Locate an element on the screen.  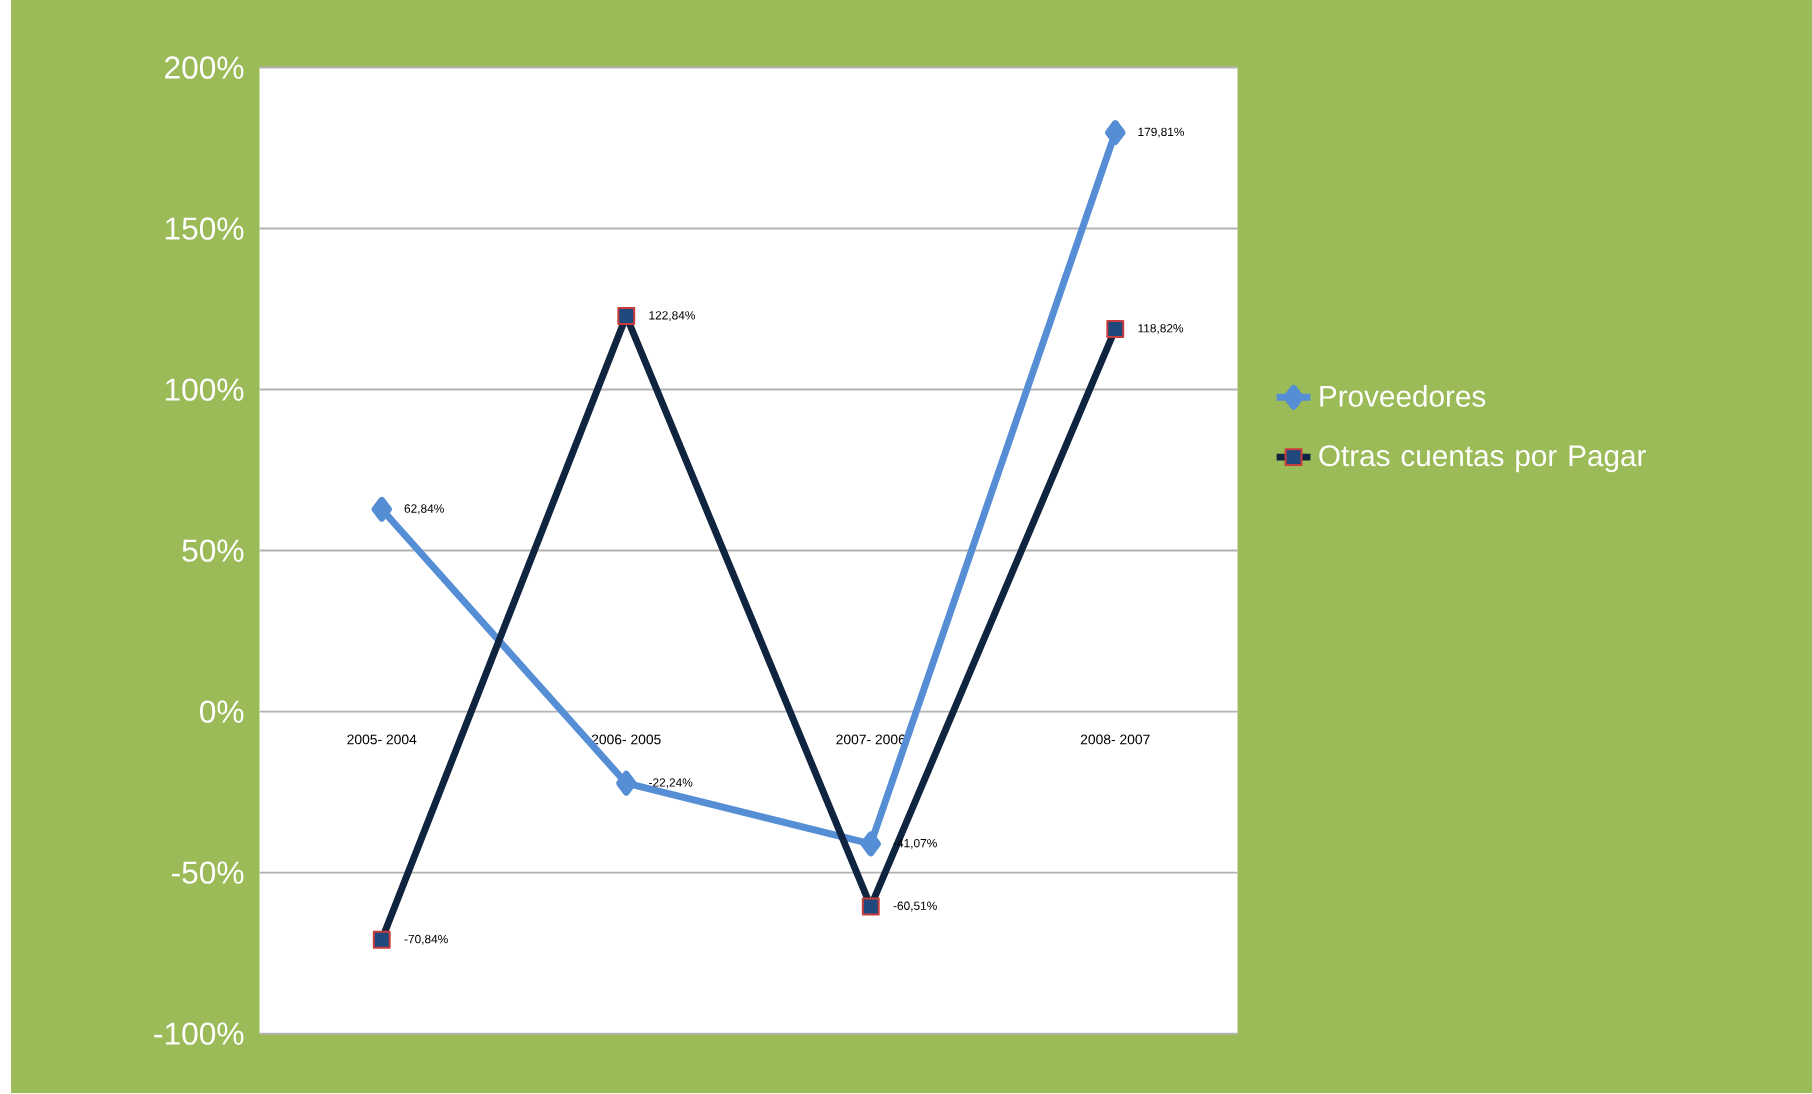
y-tick-label: 150% is located at coordinates (204, 229).